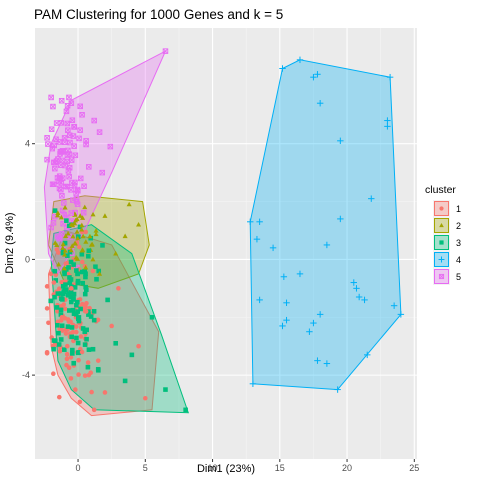  I want to click on legend-label: 4, so click(458, 260).